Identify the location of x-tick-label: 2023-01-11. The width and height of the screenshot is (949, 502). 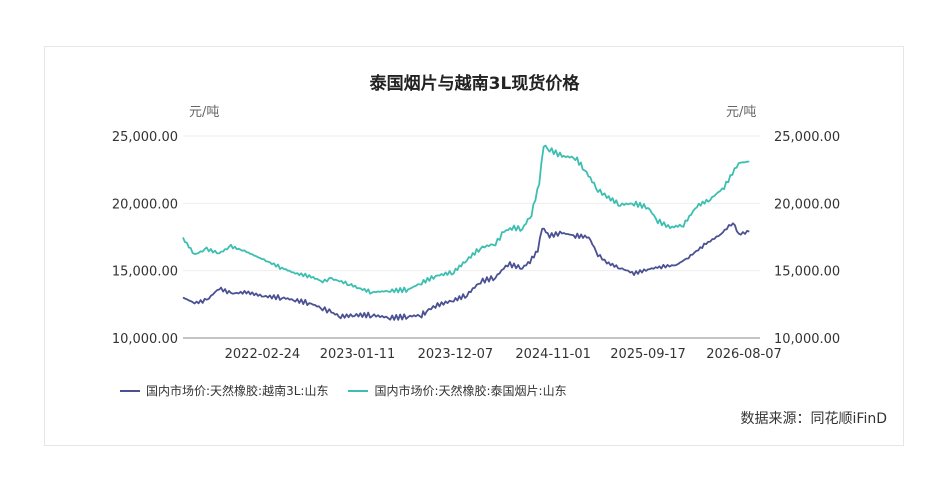
(358, 354).